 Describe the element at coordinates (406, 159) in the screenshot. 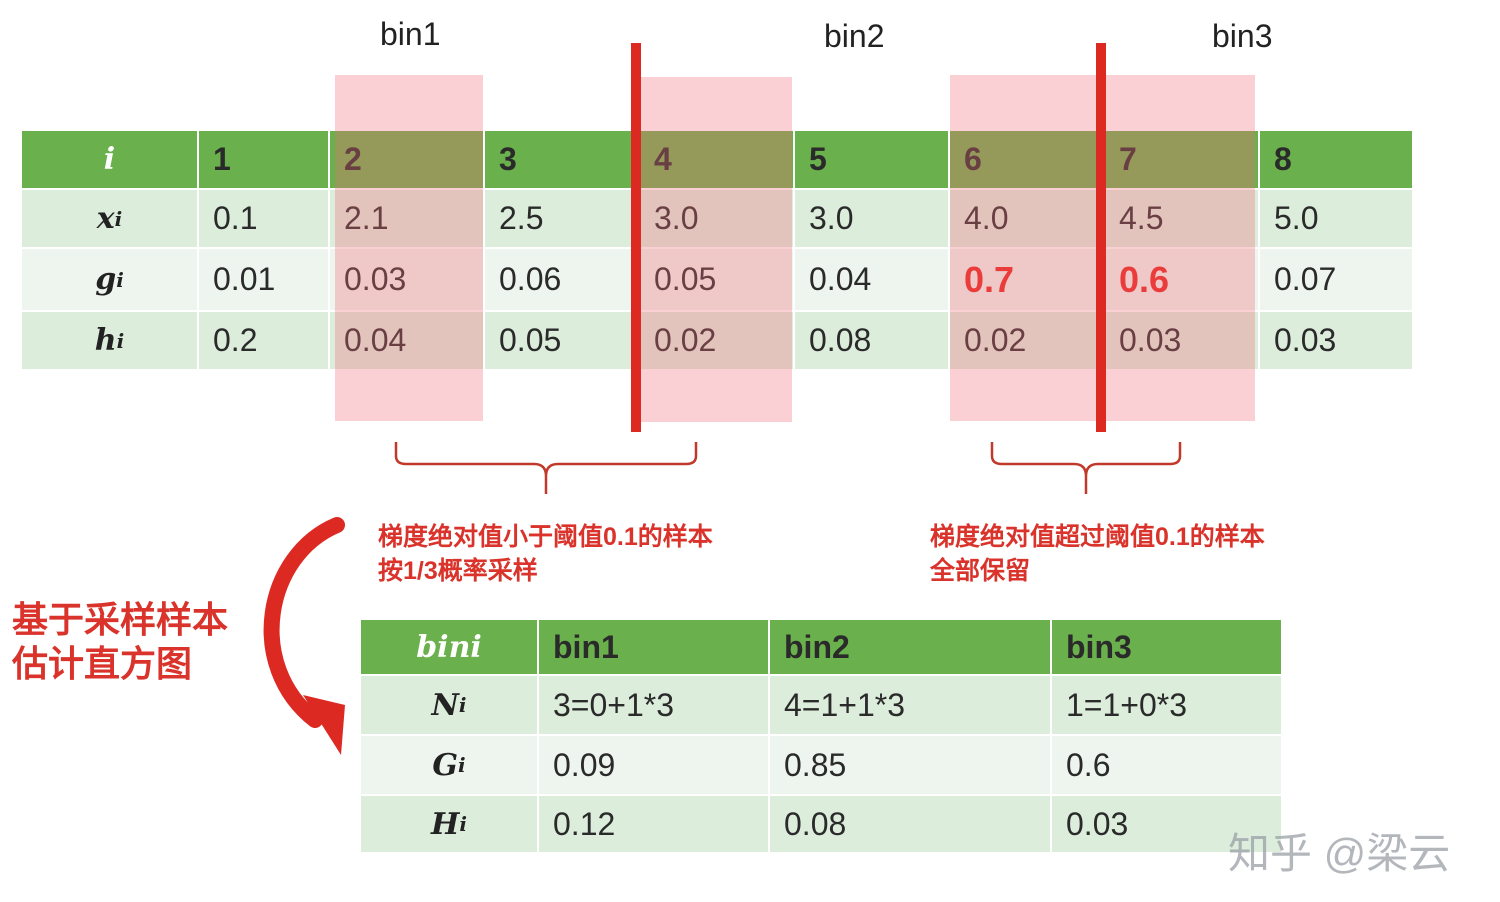

I see `index-cell: 2` at that location.